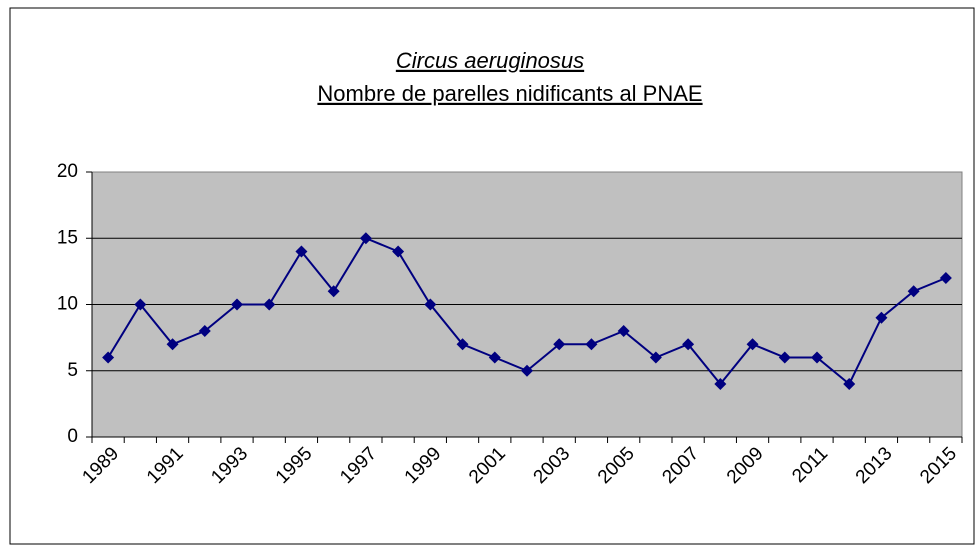 The height and width of the screenshot is (548, 978). What do you see at coordinates (490, 60) in the screenshot?
I see `chart-title: Circus aeruginosus` at bounding box center [490, 60].